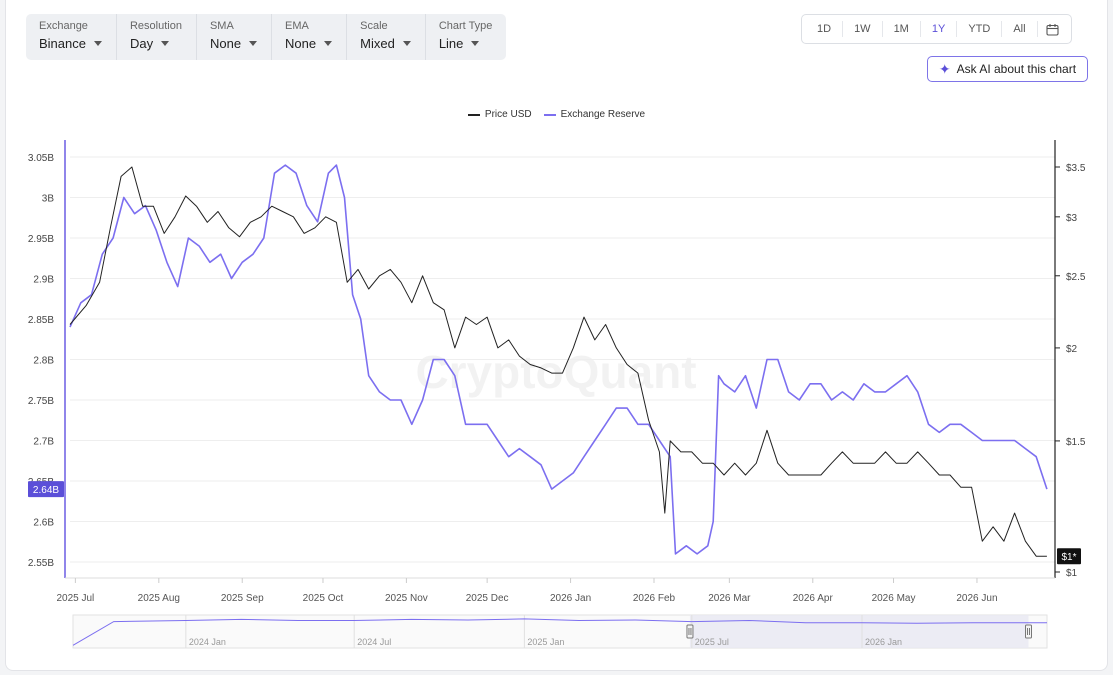  What do you see at coordinates (978, 29) in the screenshot?
I see `range-button-ytd: YTD` at bounding box center [978, 29].